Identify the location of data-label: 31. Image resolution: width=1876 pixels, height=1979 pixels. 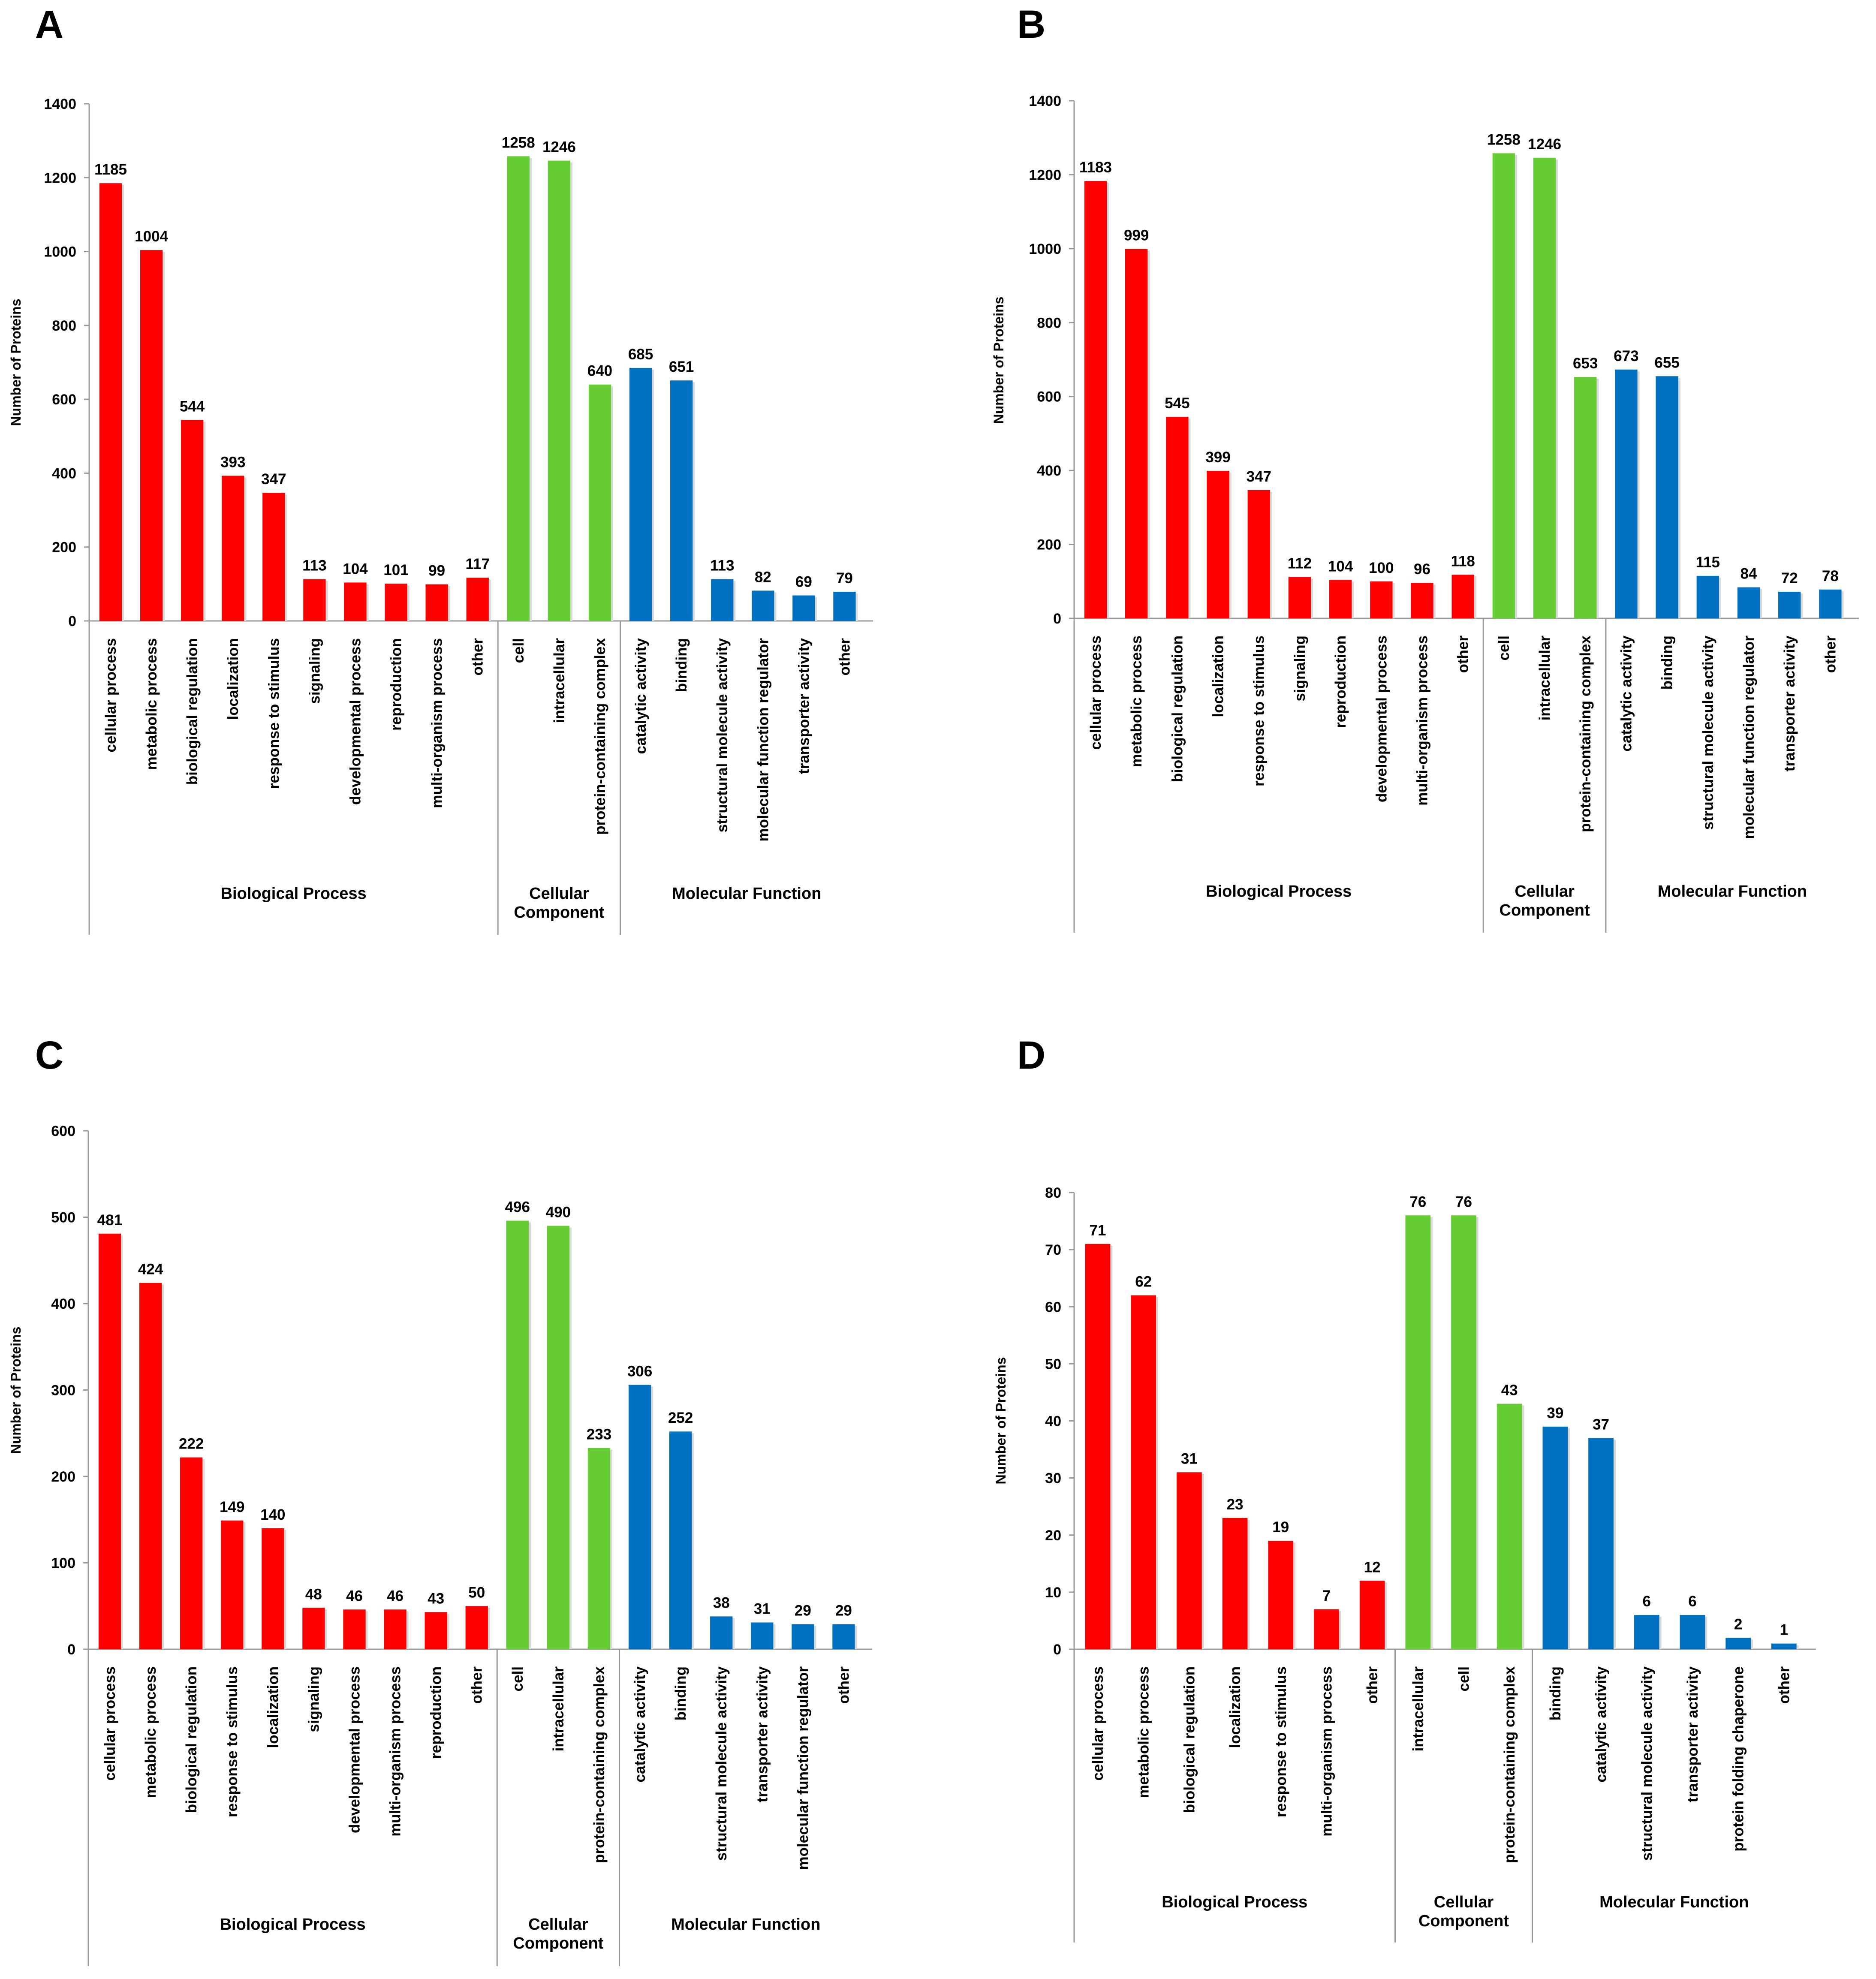
(763, 1610).